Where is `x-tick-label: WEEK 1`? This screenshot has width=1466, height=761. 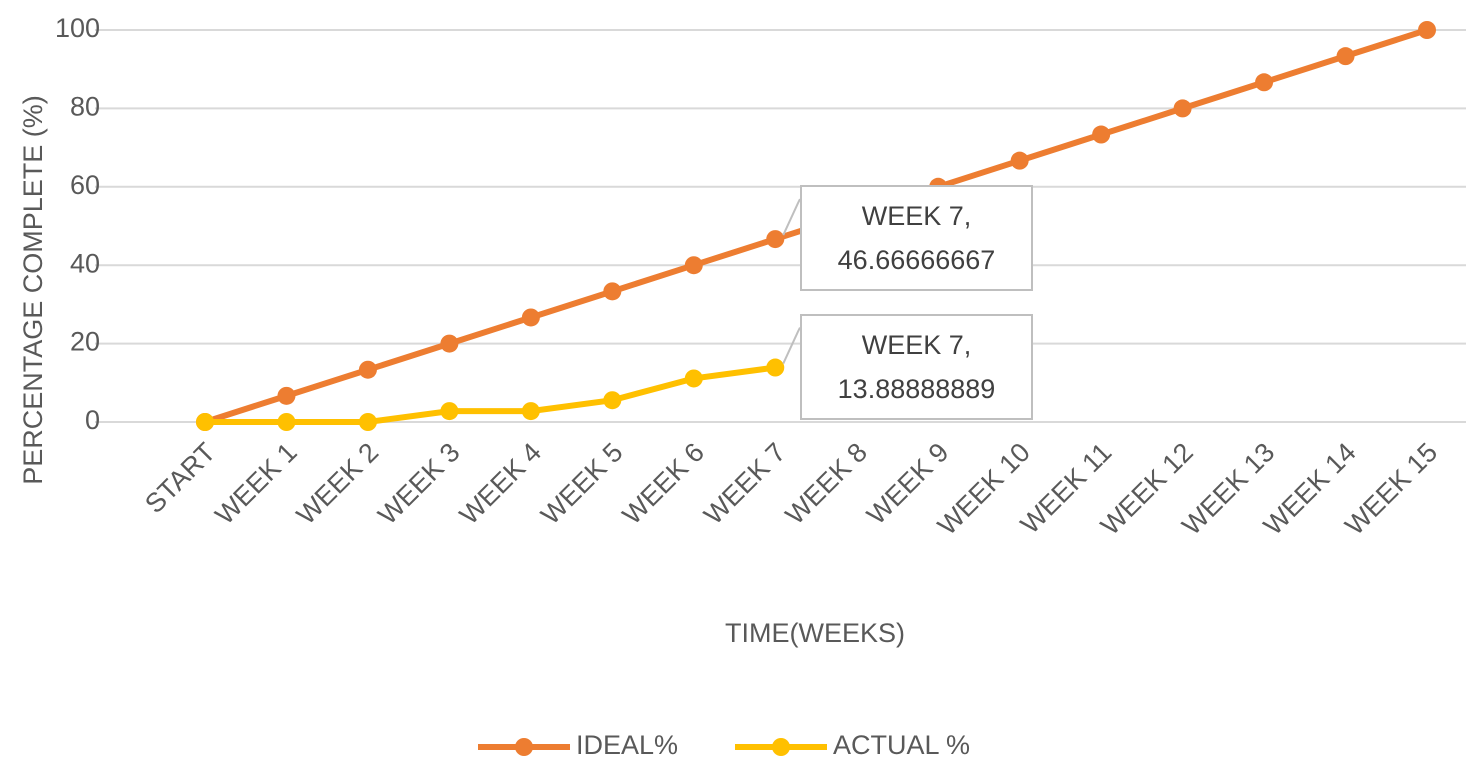 x-tick-label: WEEK 1 is located at coordinates (255, 483).